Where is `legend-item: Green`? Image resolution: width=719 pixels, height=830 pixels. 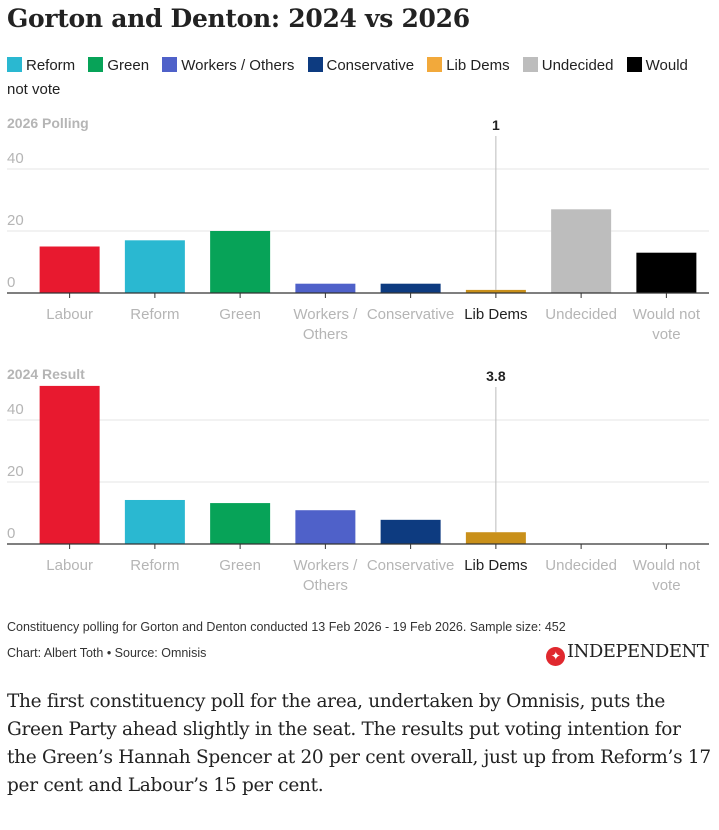 legend-item: Green is located at coordinates (118, 65).